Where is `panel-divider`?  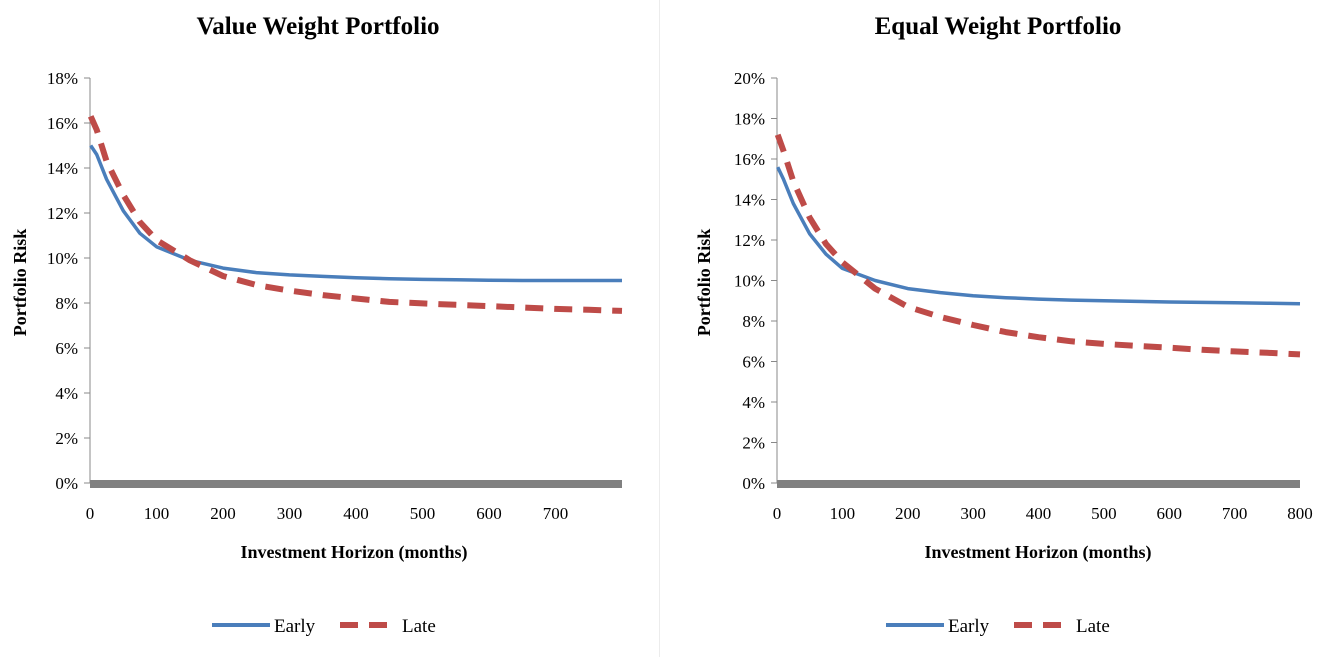
panel-divider is located at coordinates (659, 328).